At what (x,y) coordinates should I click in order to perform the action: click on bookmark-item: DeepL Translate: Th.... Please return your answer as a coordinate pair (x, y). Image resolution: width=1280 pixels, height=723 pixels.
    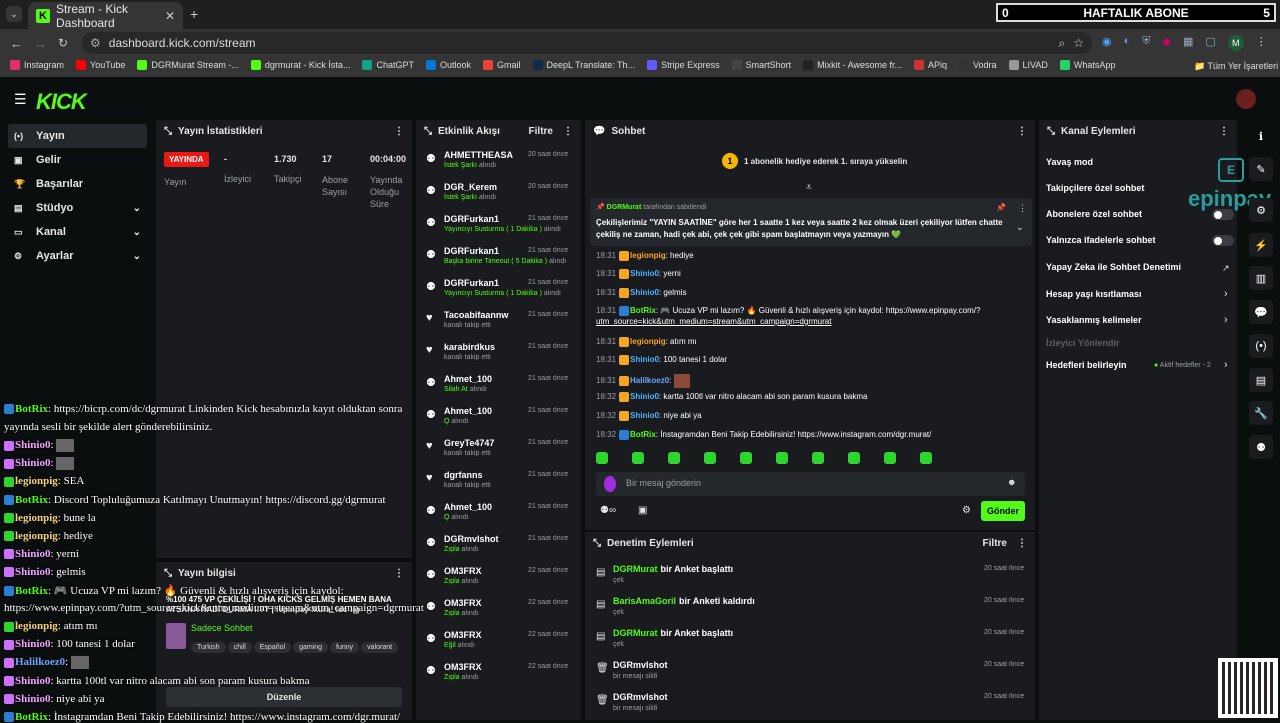
    Looking at the image, I should click on (584, 65).